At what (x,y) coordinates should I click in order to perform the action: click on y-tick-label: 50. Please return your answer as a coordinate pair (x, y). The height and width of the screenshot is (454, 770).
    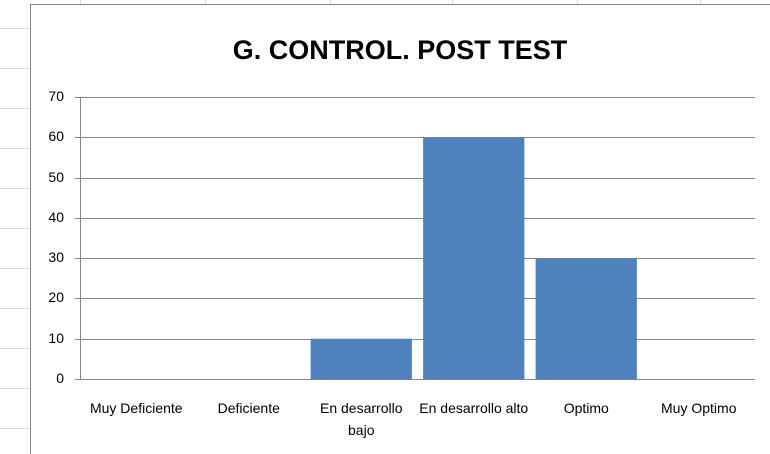
    Looking at the image, I should click on (56, 177).